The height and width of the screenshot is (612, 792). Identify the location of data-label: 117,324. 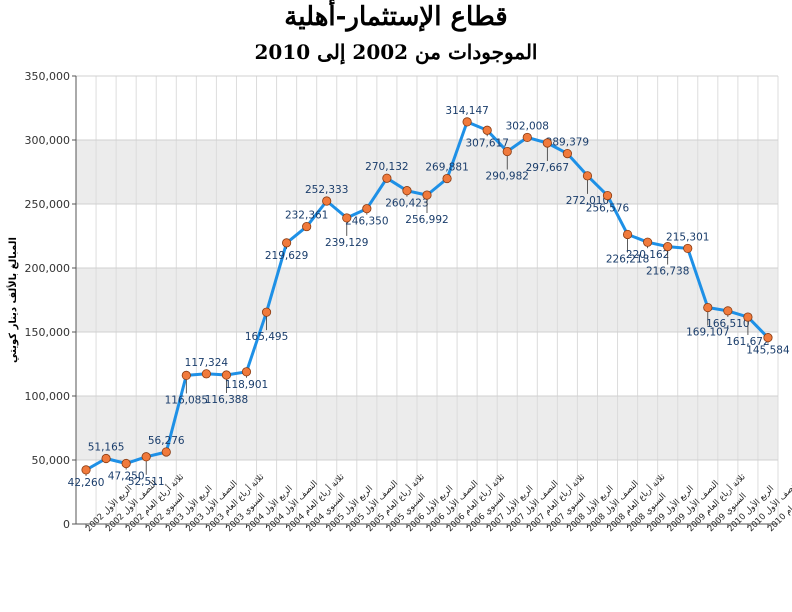
(207, 363).